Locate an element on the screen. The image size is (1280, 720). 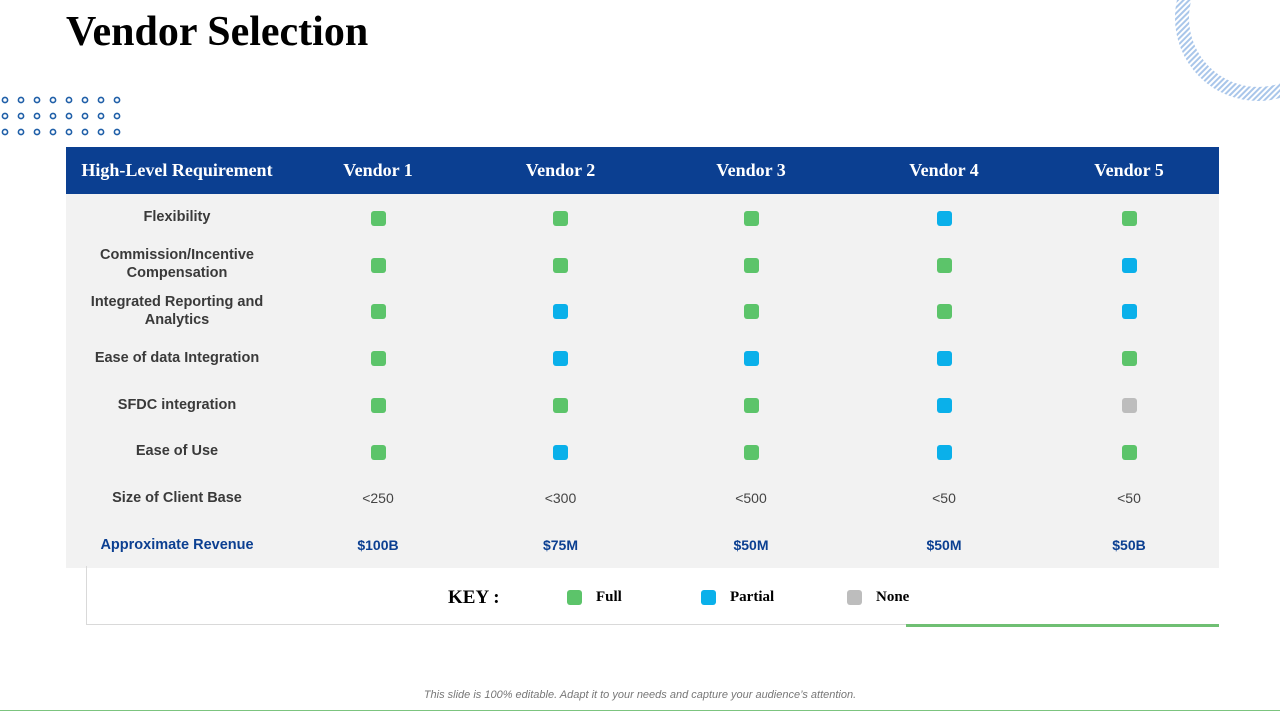
table-row: Ease of data Integration is located at coordinates (642, 358).